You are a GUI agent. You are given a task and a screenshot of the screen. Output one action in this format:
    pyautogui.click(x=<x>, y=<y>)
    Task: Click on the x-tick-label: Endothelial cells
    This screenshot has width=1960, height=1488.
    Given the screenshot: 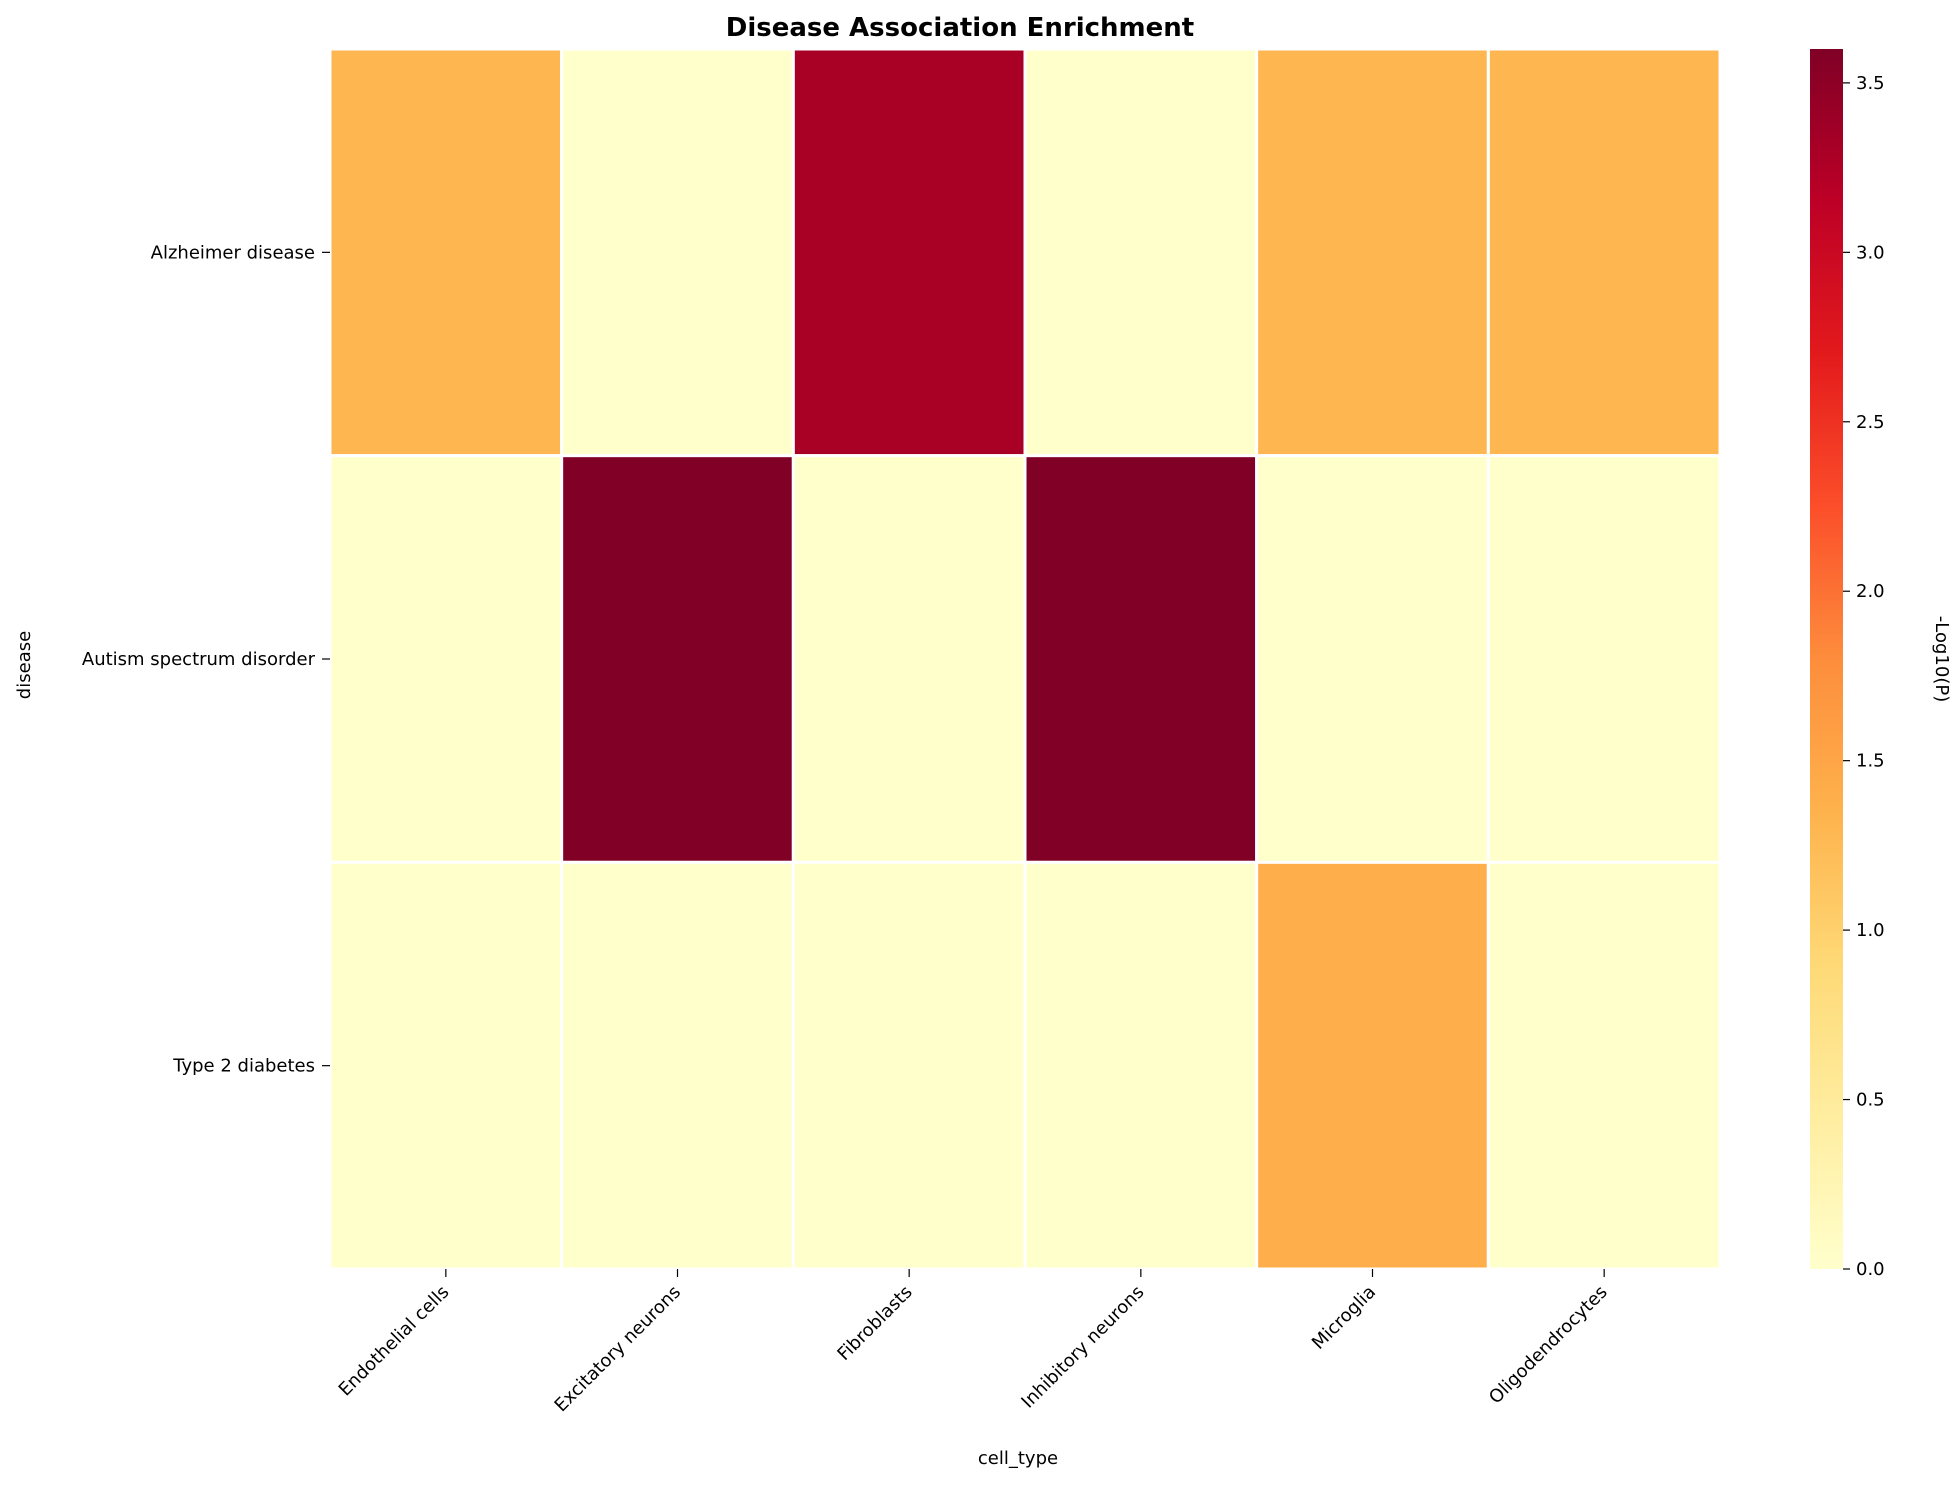 What is the action you would take?
    pyautogui.click(x=394, y=1341)
    